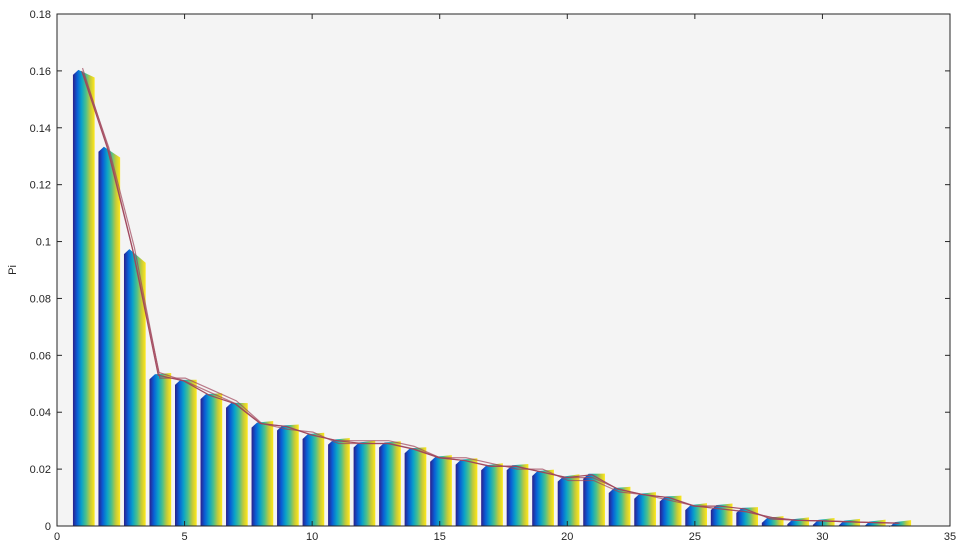  Describe the element at coordinates (40, 470) in the screenshot. I see `y-tick-label: 0.02` at that location.